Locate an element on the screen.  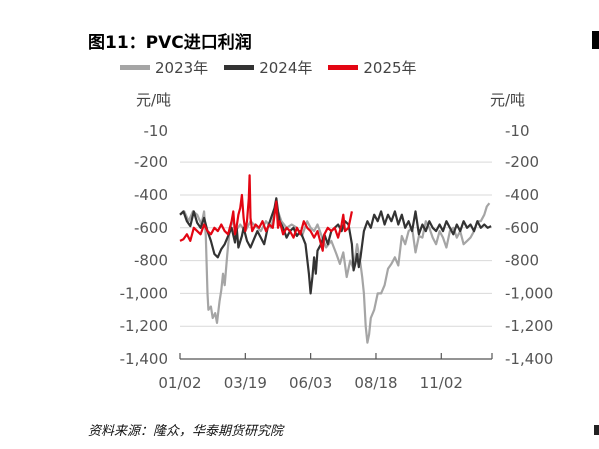
legend-swatch-2023 is located at coordinates (135, 67).